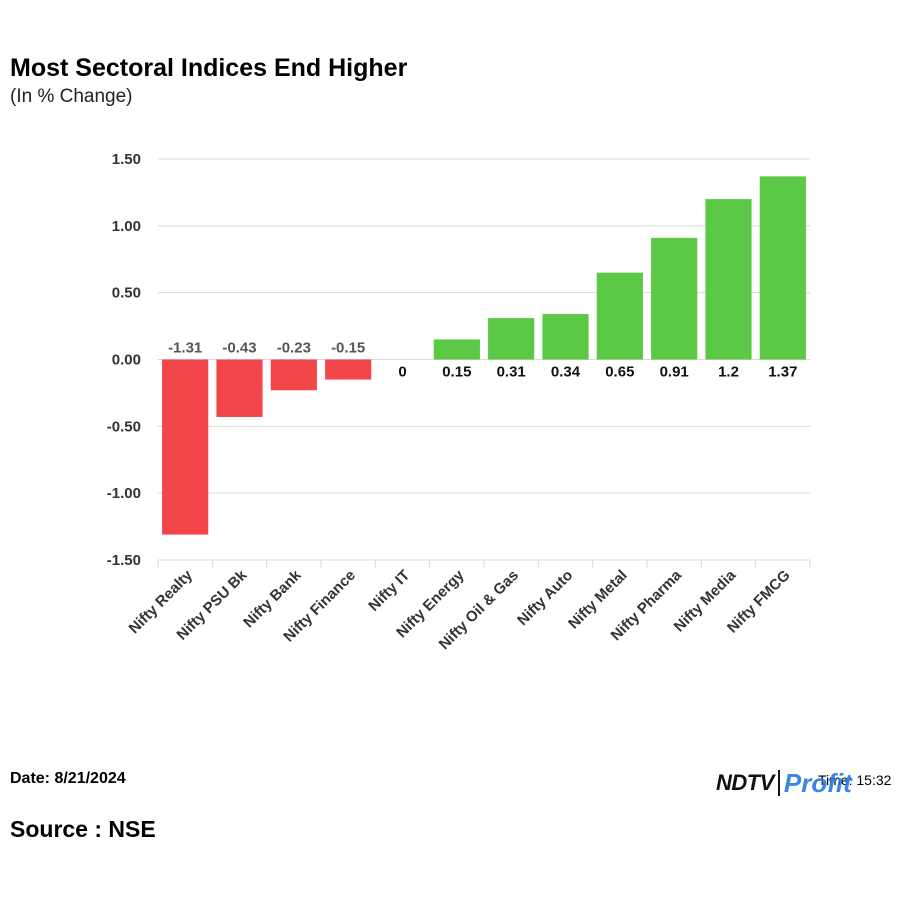 The height and width of the screenshot is (900, 900). I want to click on date-label: Date: 8/21/2024, so click(68, 778).